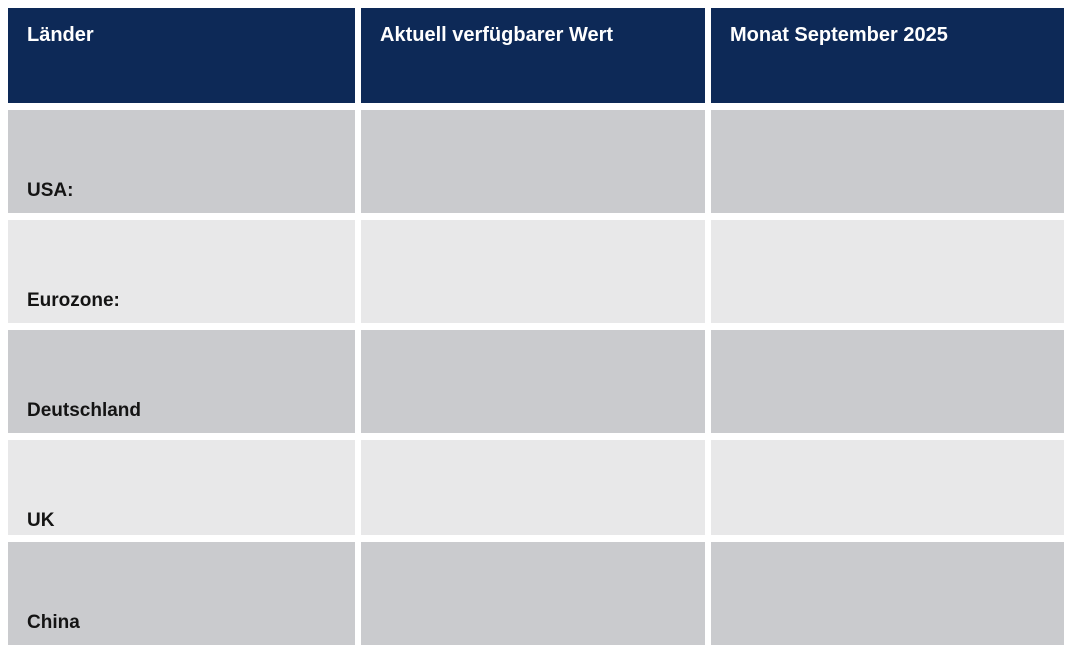 Image resolution: width=1074 pixels, height=652 pixels. What do you see at coordinates (887, 161) in the screenshot?
I see `september-value-cell: 3,0% 2,7%` at bounding box center [887, 161].